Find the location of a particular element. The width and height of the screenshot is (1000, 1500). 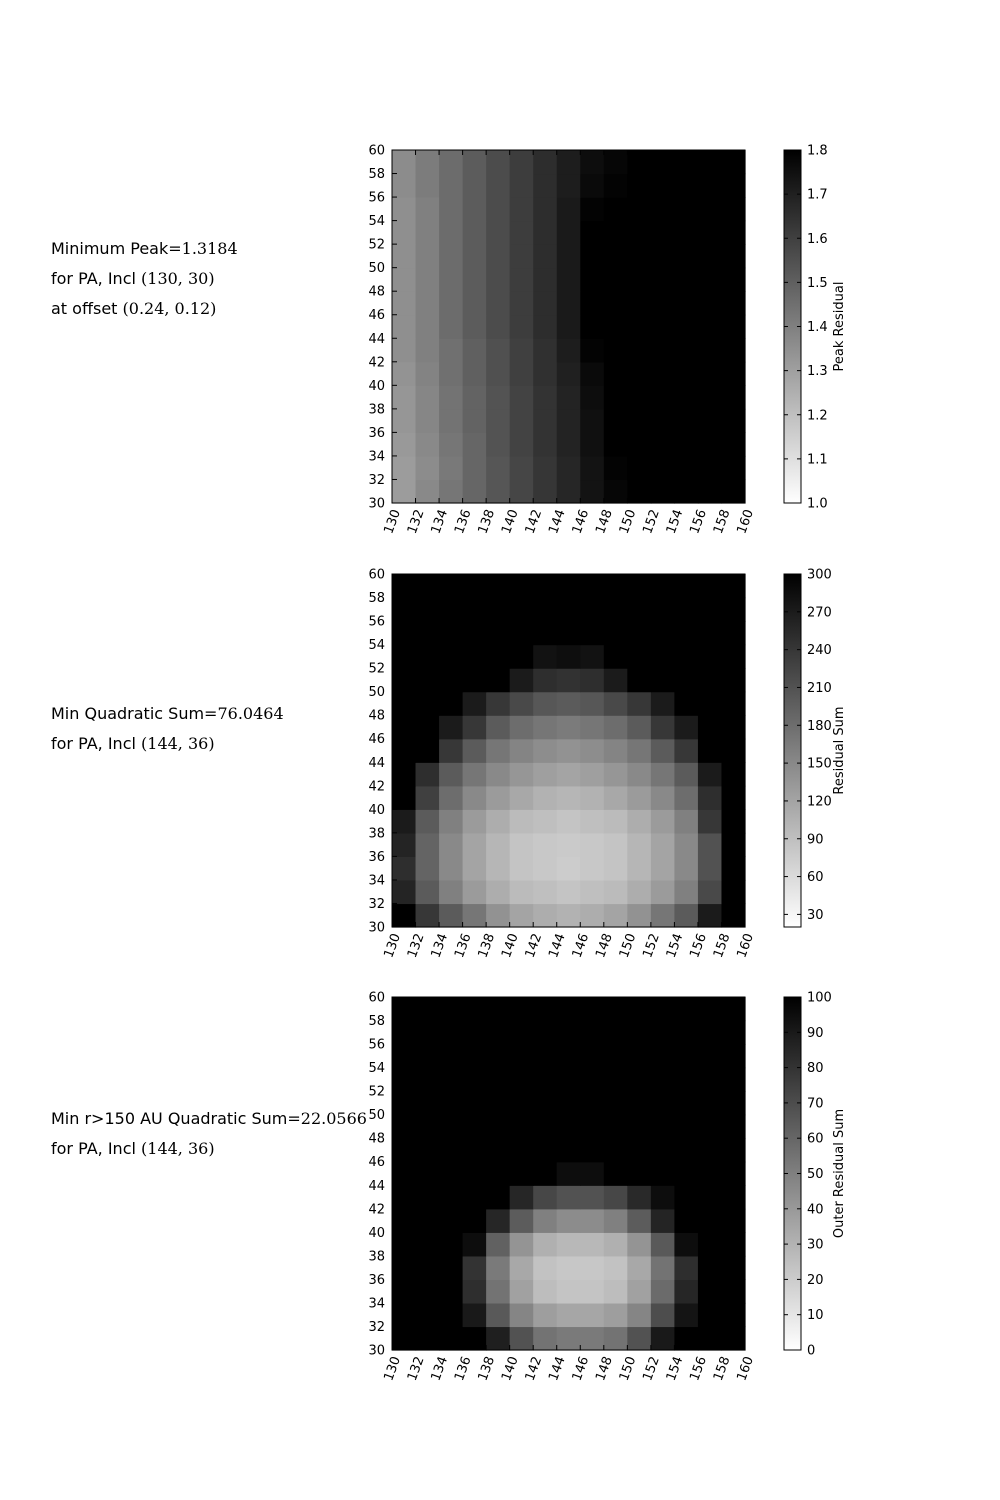

colorbar-tick-label: 180 is located at coordinates (819, 726).